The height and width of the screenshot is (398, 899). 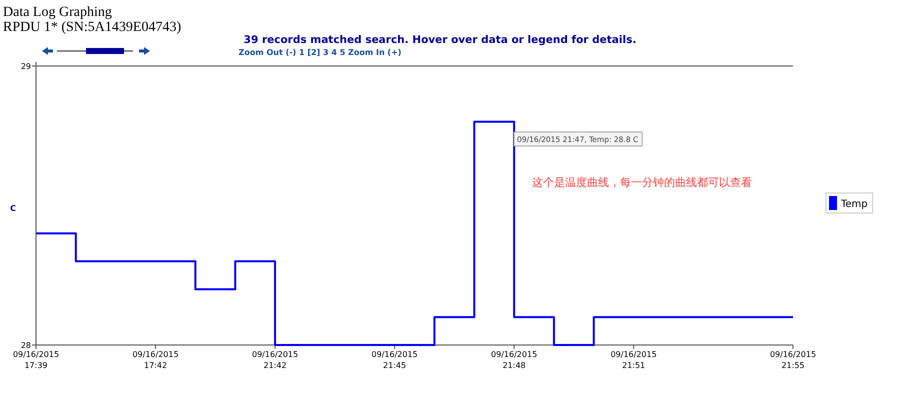 I want to click on annotation: 这个是温度曲线，每一分钟的曲线都可以查看, so click(x=642, y=182).